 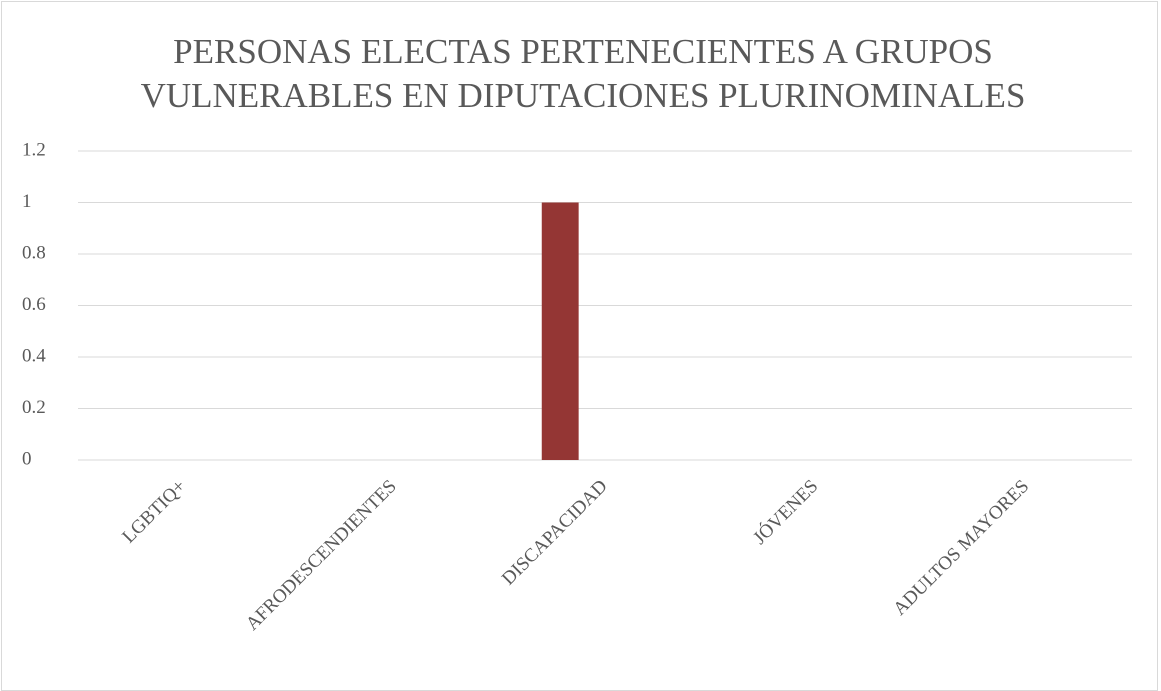 What do you see at coordinates (34, 407) in the screenshot?
I see `y-tick-label: 0.2` at bounding box center [34, 407].